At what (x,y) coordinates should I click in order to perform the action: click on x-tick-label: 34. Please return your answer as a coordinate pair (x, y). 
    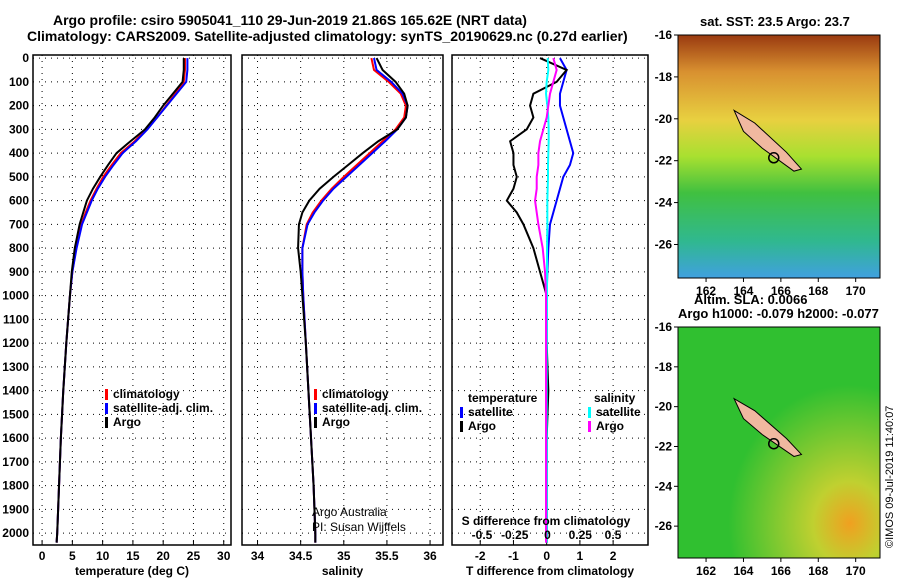
    Looking at the image, I should click on (258, 556).